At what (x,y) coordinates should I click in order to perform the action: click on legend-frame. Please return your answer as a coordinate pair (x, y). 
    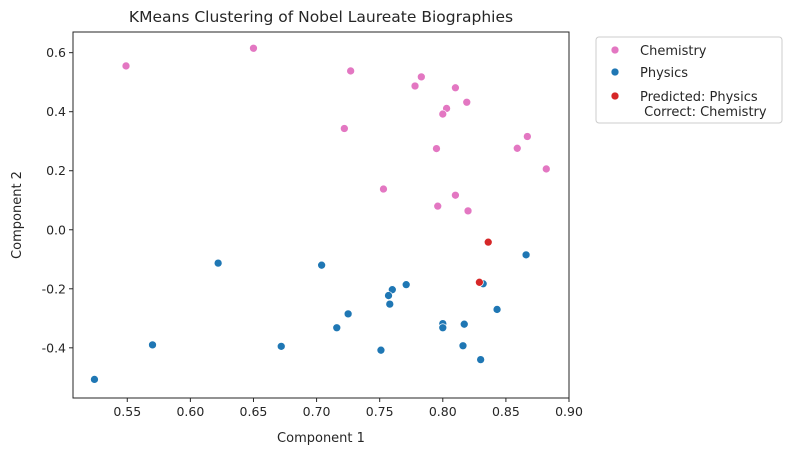
    Looking at the image, I should click on (689, 80).